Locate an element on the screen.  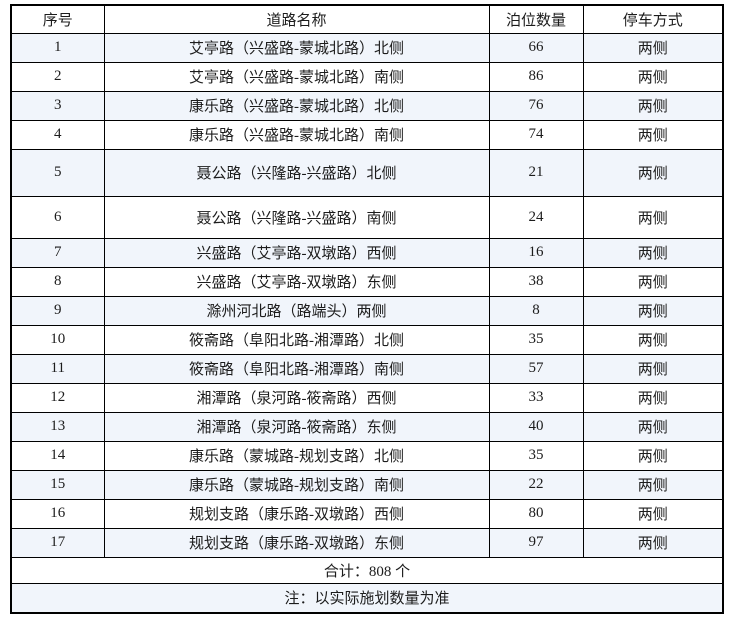
cell-serial-number: 8 is located at coordinates (57, 281).